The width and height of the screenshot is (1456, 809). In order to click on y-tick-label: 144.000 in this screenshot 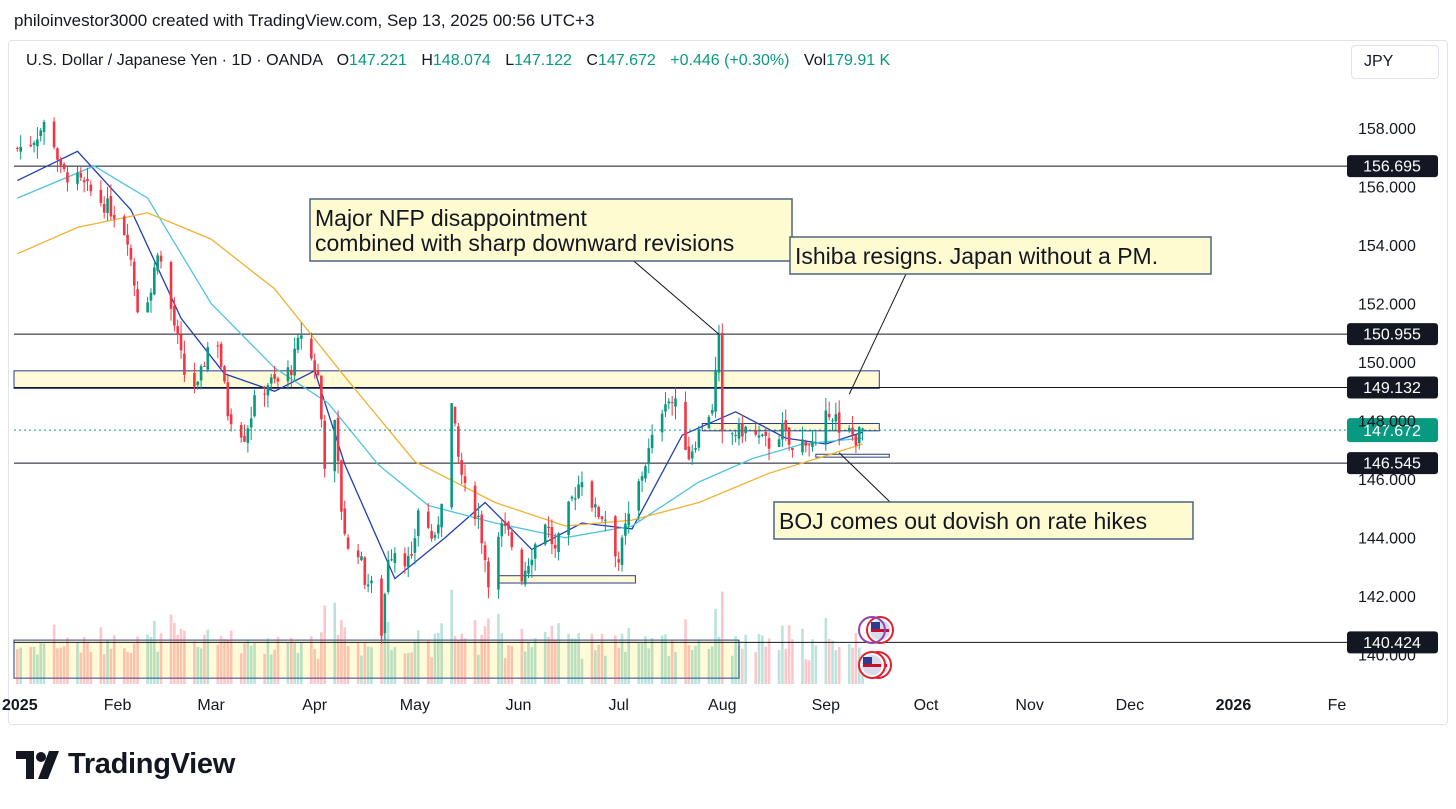, I will do `click(1387, 539)`.